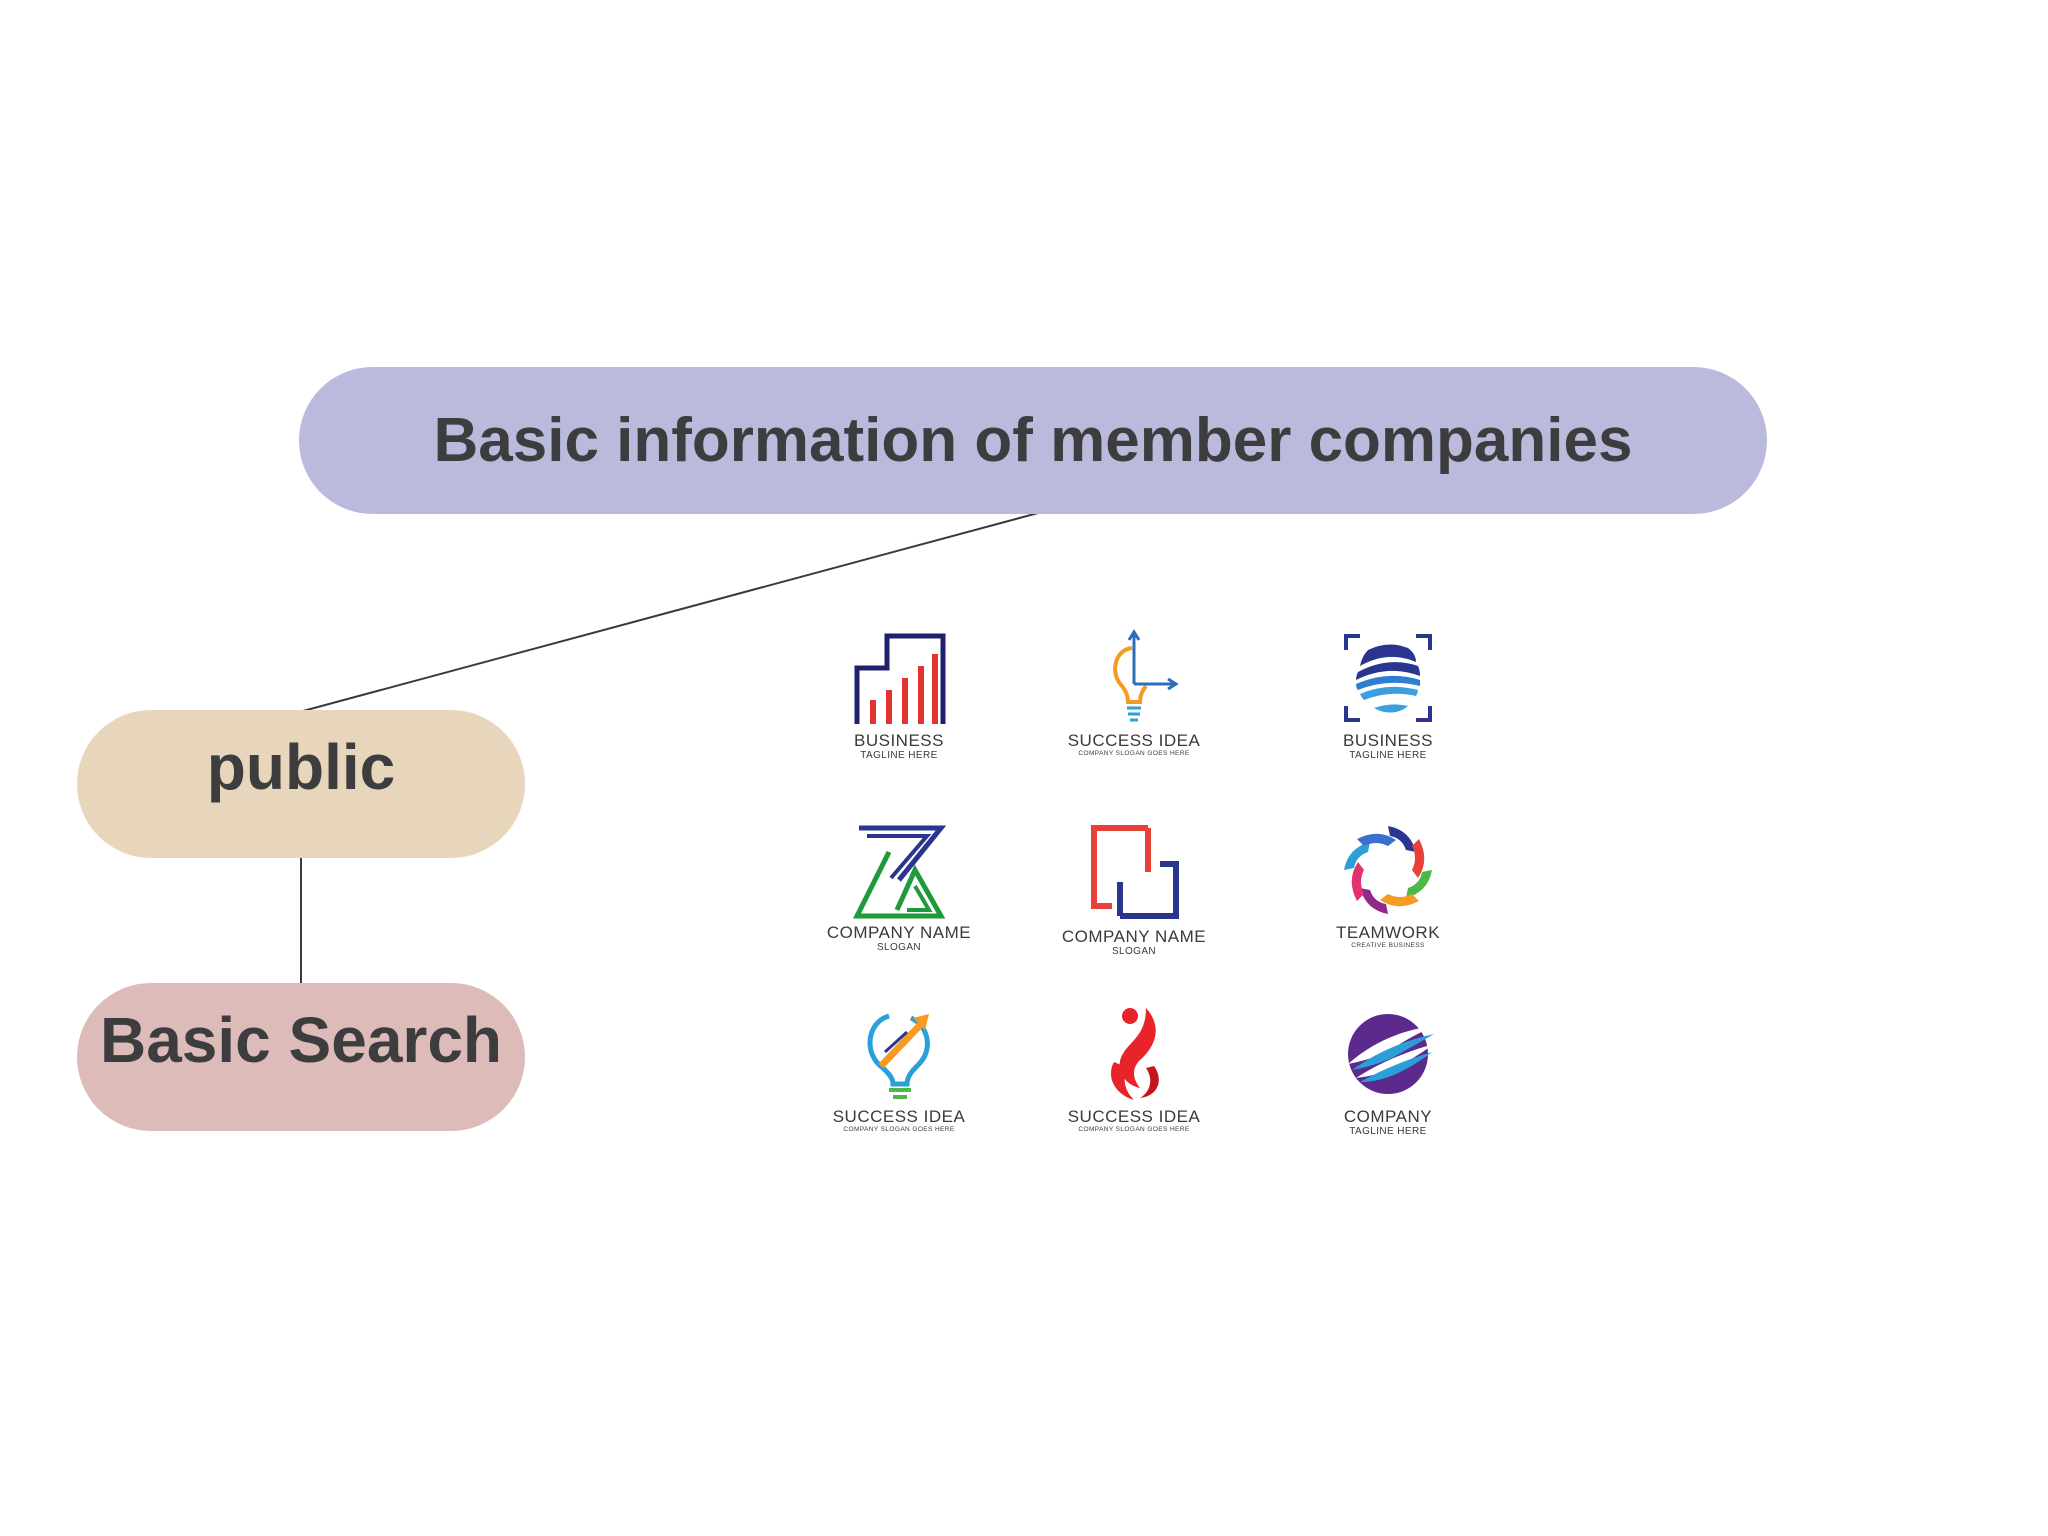  I want to click on bar-chart-building-icon, so click(900, 678).